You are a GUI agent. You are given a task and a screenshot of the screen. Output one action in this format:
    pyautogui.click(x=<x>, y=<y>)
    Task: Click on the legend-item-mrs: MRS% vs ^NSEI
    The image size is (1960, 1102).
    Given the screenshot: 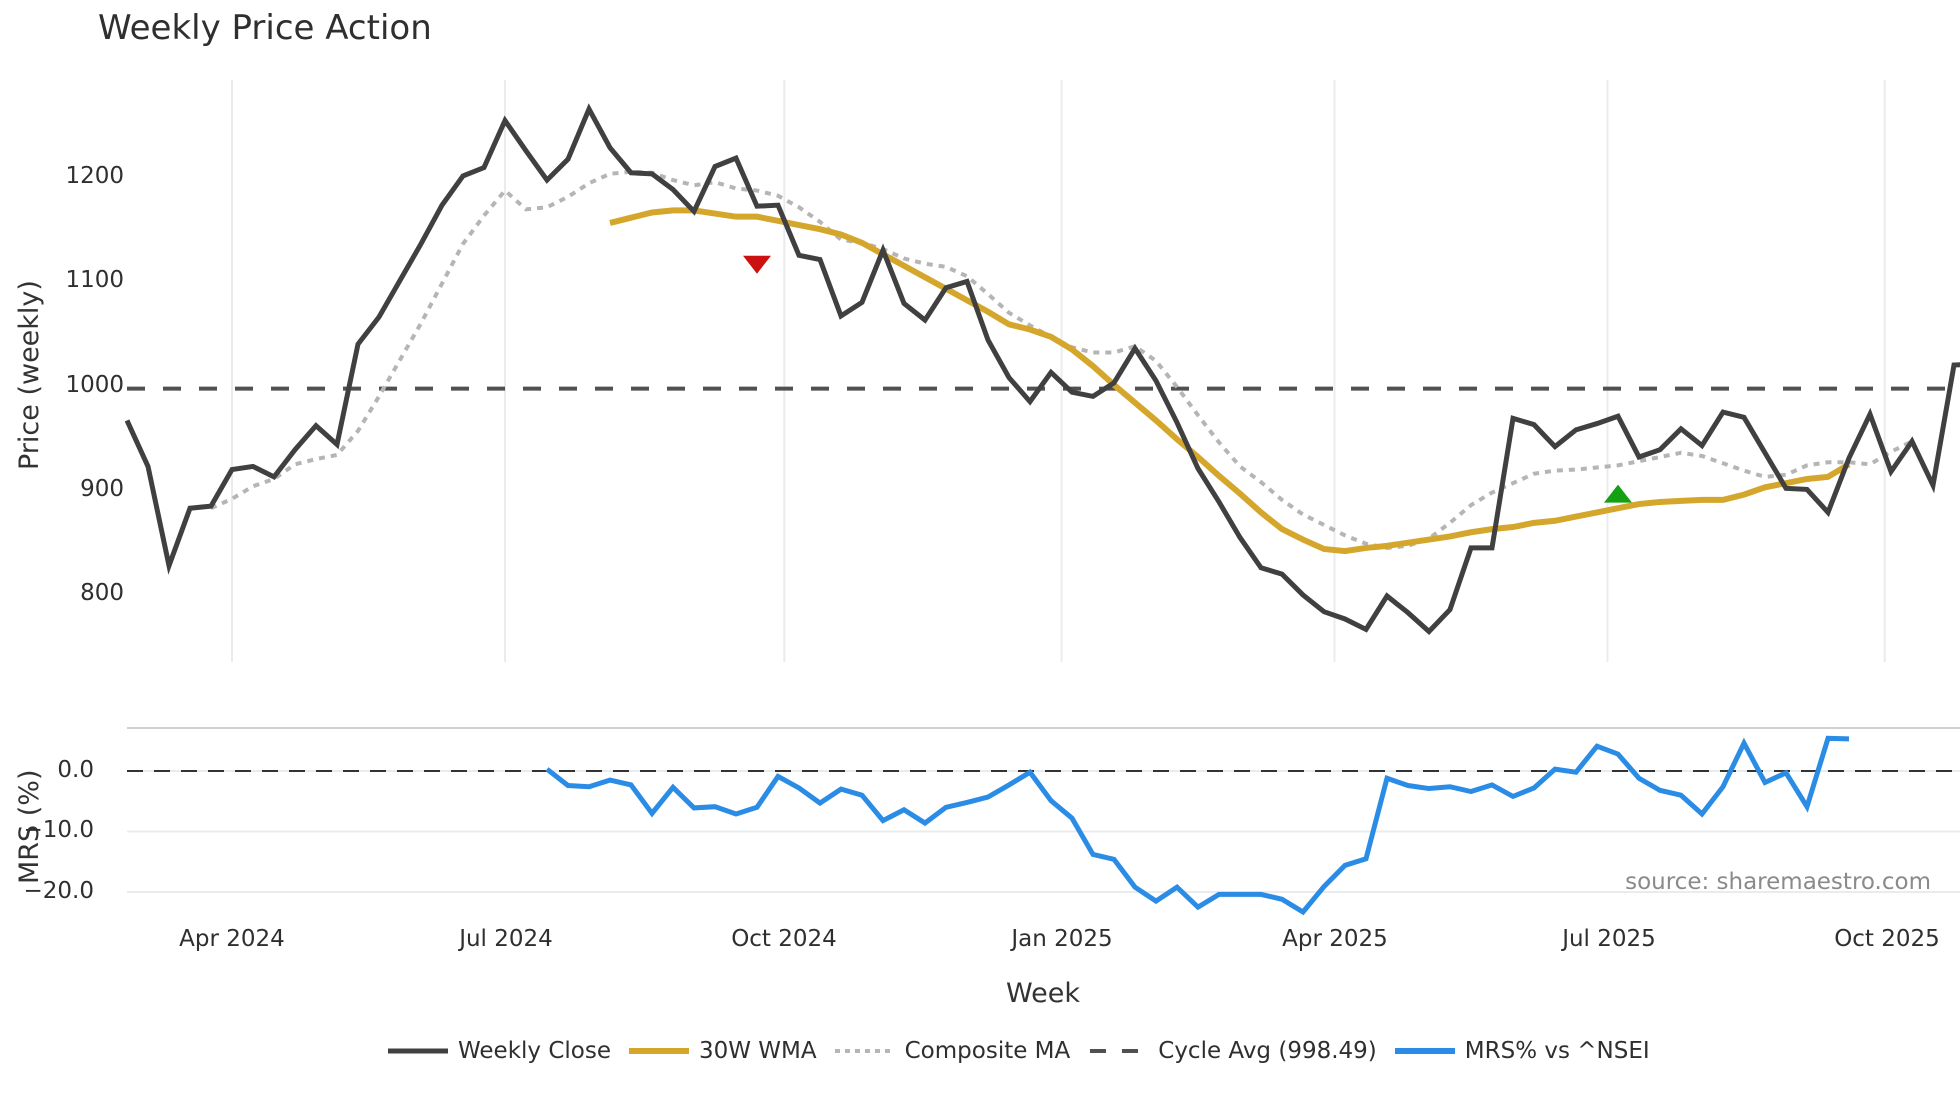 What is the action you would take?
    pyautogui.click(x=1522, y=1051)
    